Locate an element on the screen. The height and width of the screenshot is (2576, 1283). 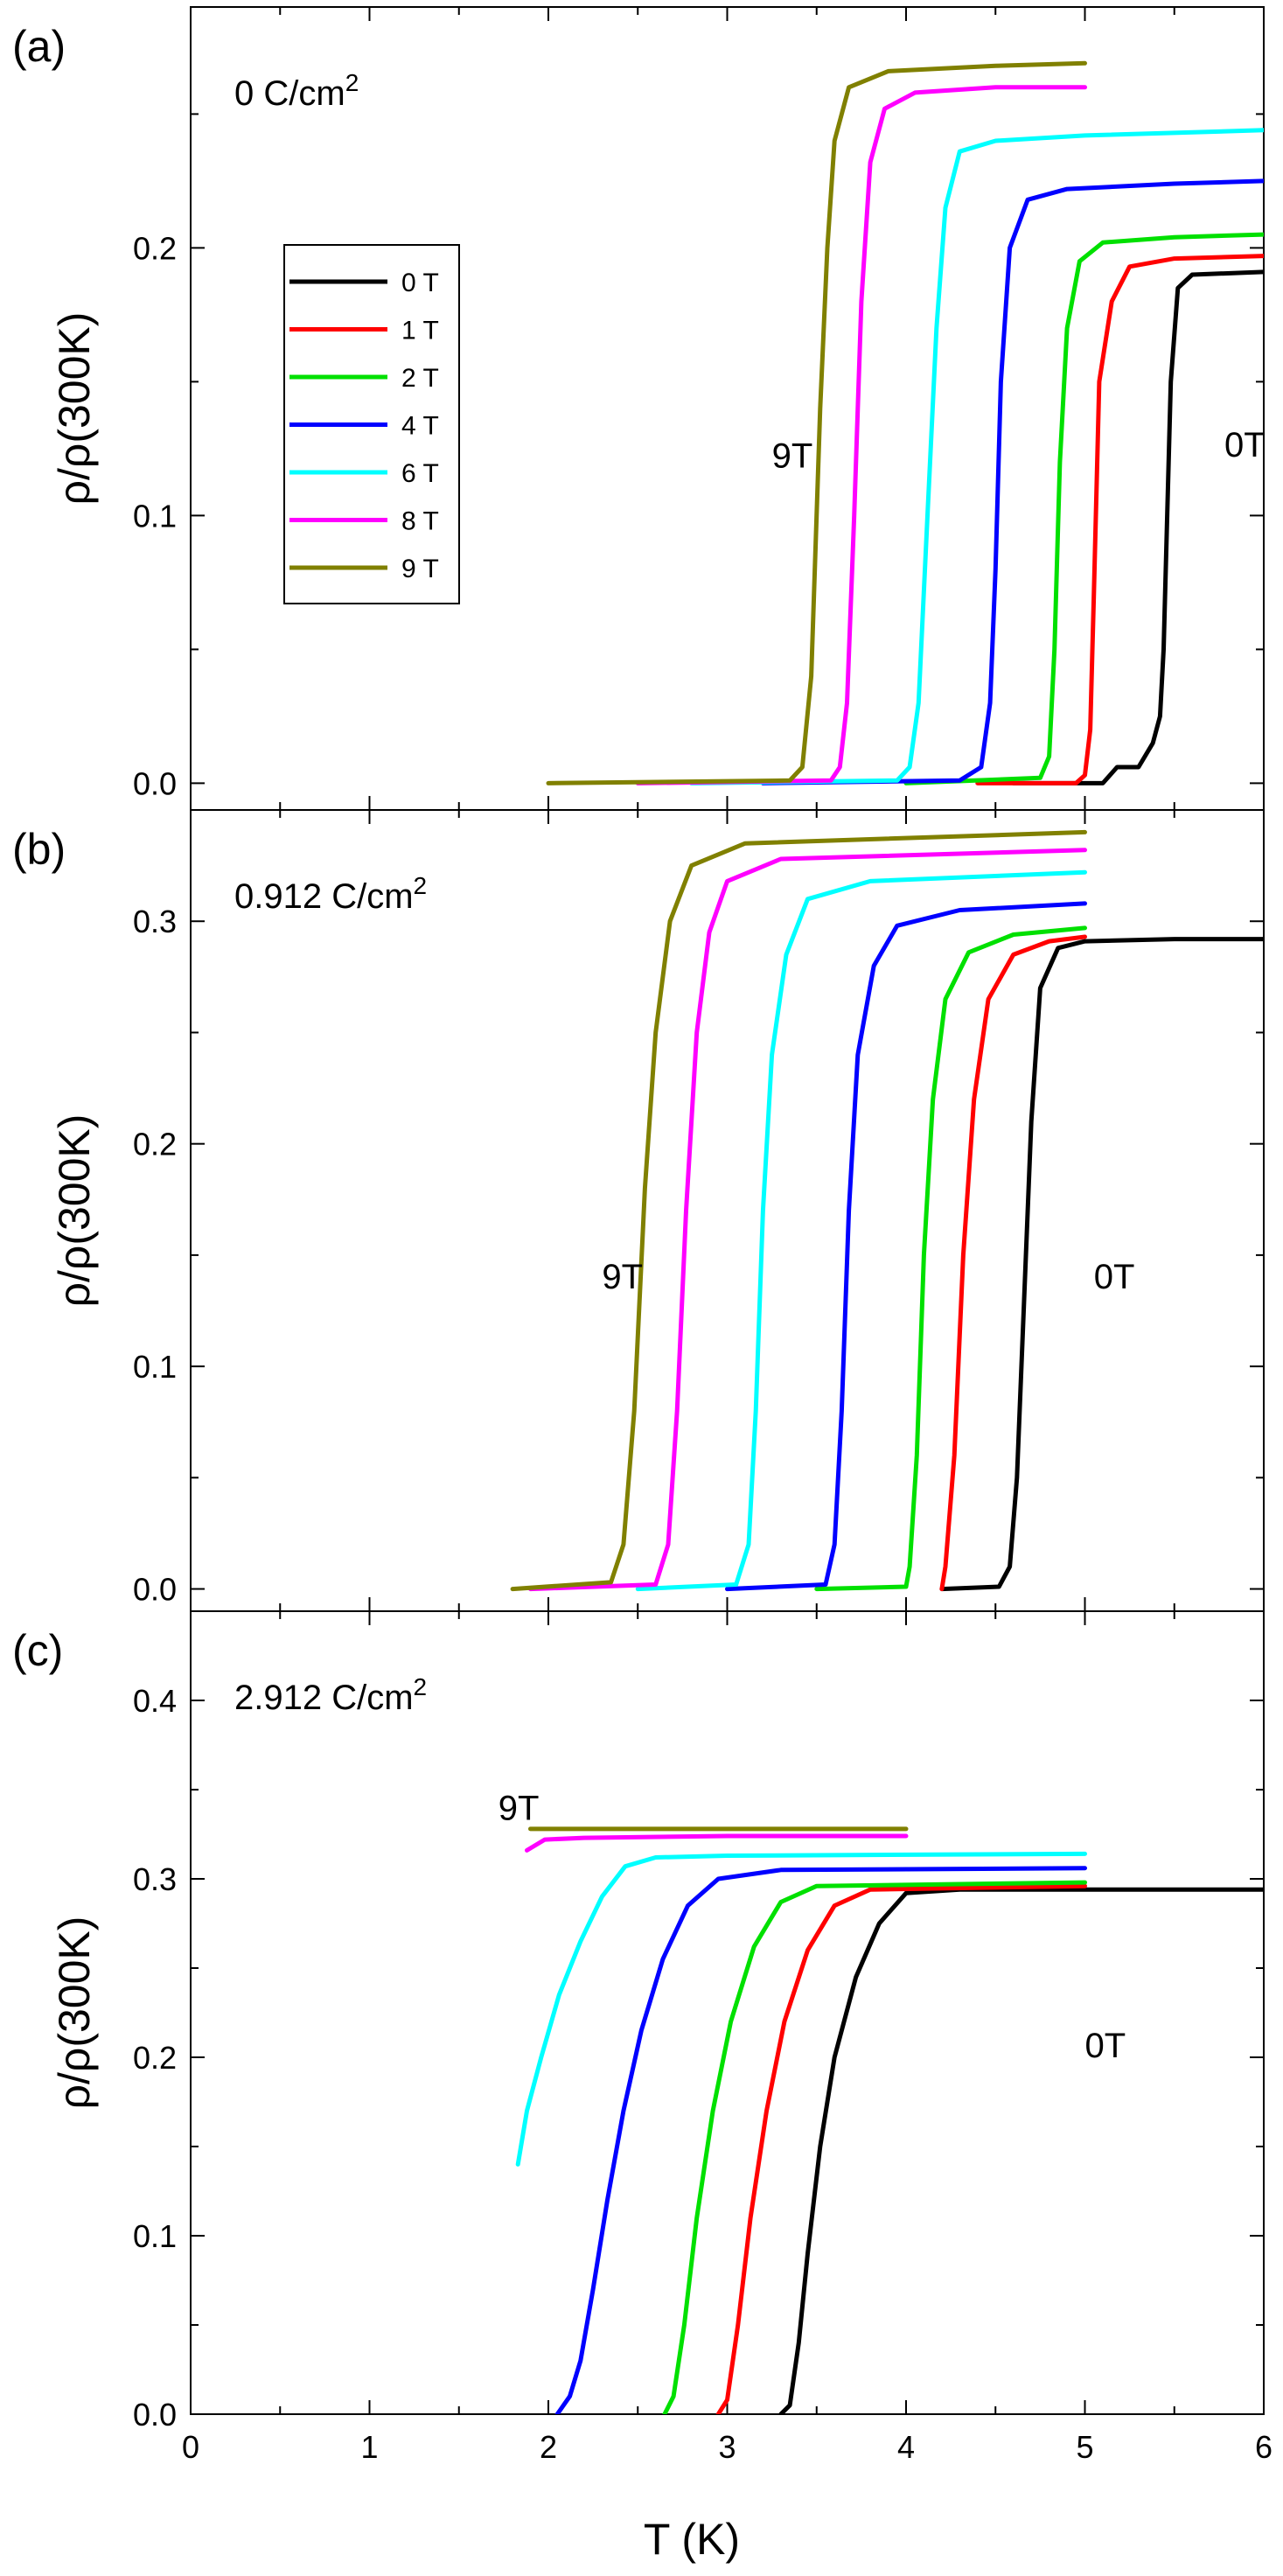
panel-label: (b) is located at coordinates (39, 849).